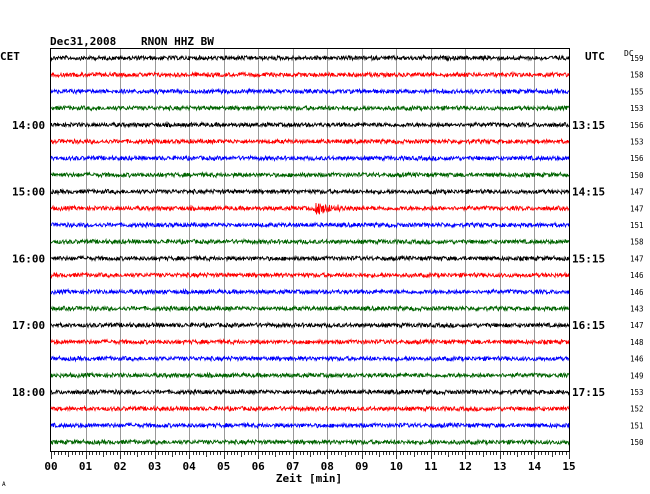  I want to click on x-tick-label: 01, so click(86, 466).